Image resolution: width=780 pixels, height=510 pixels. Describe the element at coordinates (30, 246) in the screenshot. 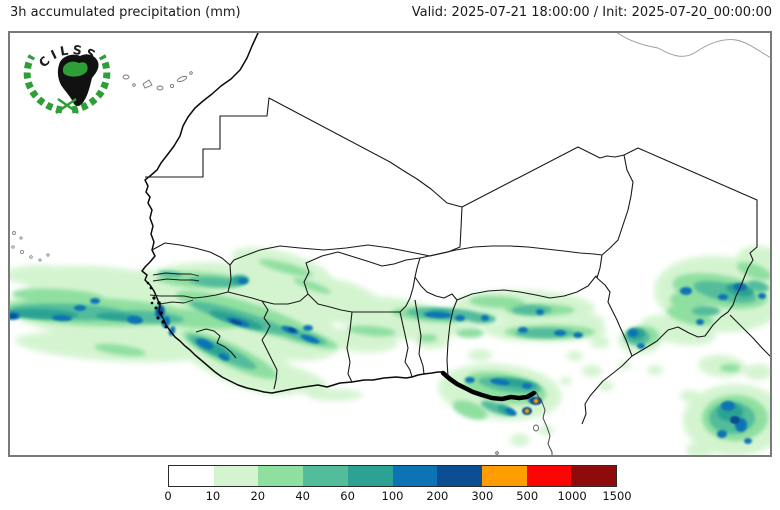

I see `cape-verde-islands` at that location.